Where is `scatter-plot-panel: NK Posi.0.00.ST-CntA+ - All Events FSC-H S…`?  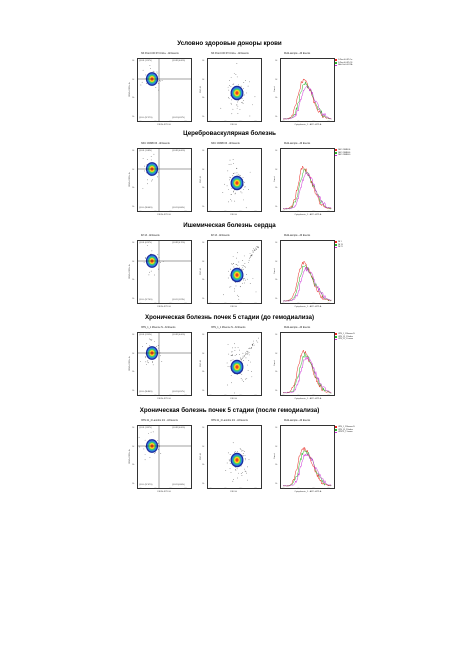 scatter-plot-panel: NK Posi.0.00.ST-CntA+ - All Events FSC-H S… is located at coordinates (231, 88).